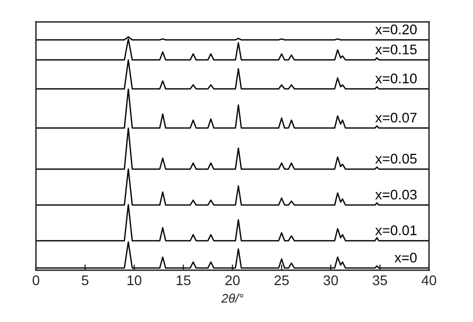 The image size is (473, 322). Describe the element at coordinates (396, 117) in the screenshot. I see `series-label: x=0.07` at that location.